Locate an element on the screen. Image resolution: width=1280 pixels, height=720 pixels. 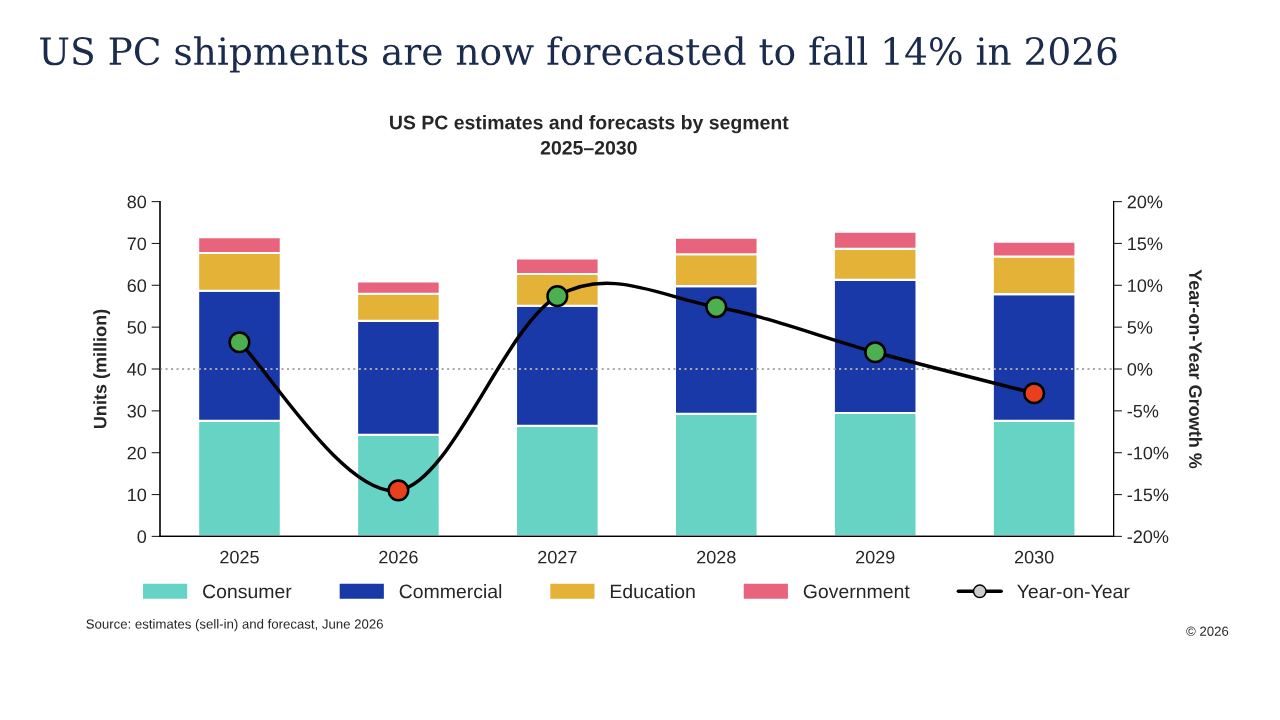
x-tick-label: 2028 is located at coordinates (716, 557).